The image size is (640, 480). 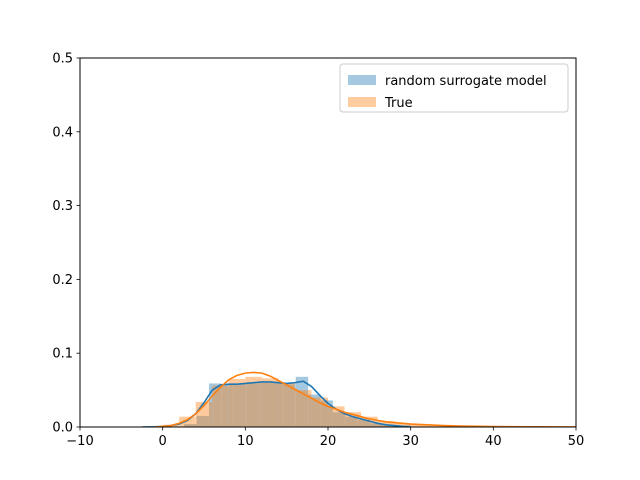 I want to click on y-tick-label: 0.3, so click(x=62, y=206).